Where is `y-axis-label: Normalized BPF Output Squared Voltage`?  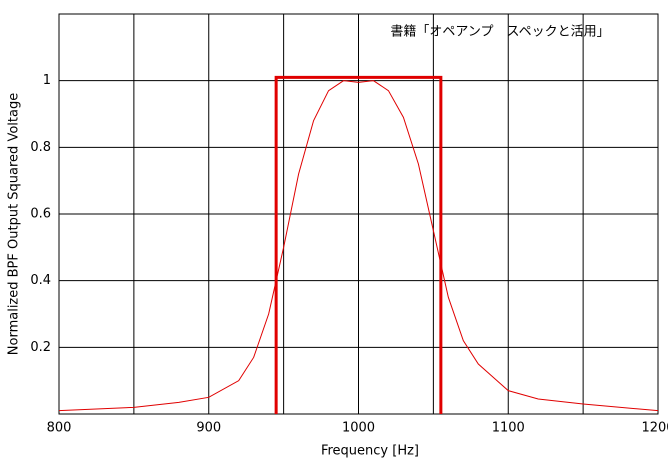 y-axis-label: Normalized BPF Output Squared Voltage is located at coordinates (14, 224).